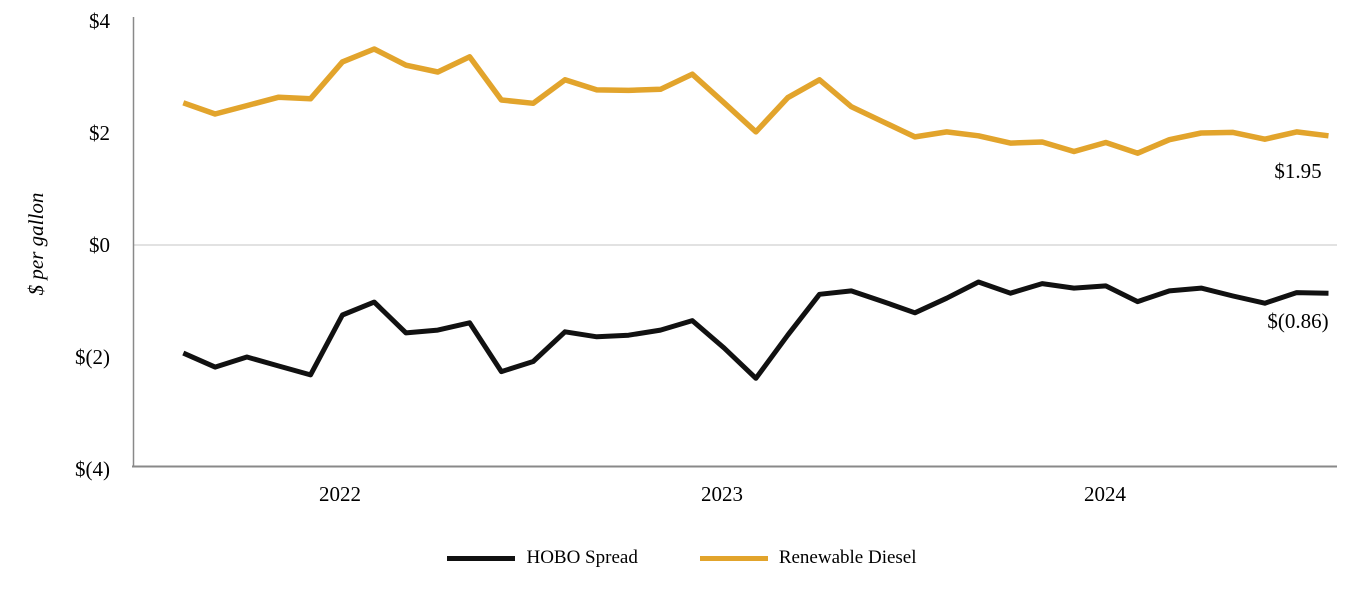  I want to click on legend-label-renewable-diesel: Renewable Diesel, so click(847, 557).